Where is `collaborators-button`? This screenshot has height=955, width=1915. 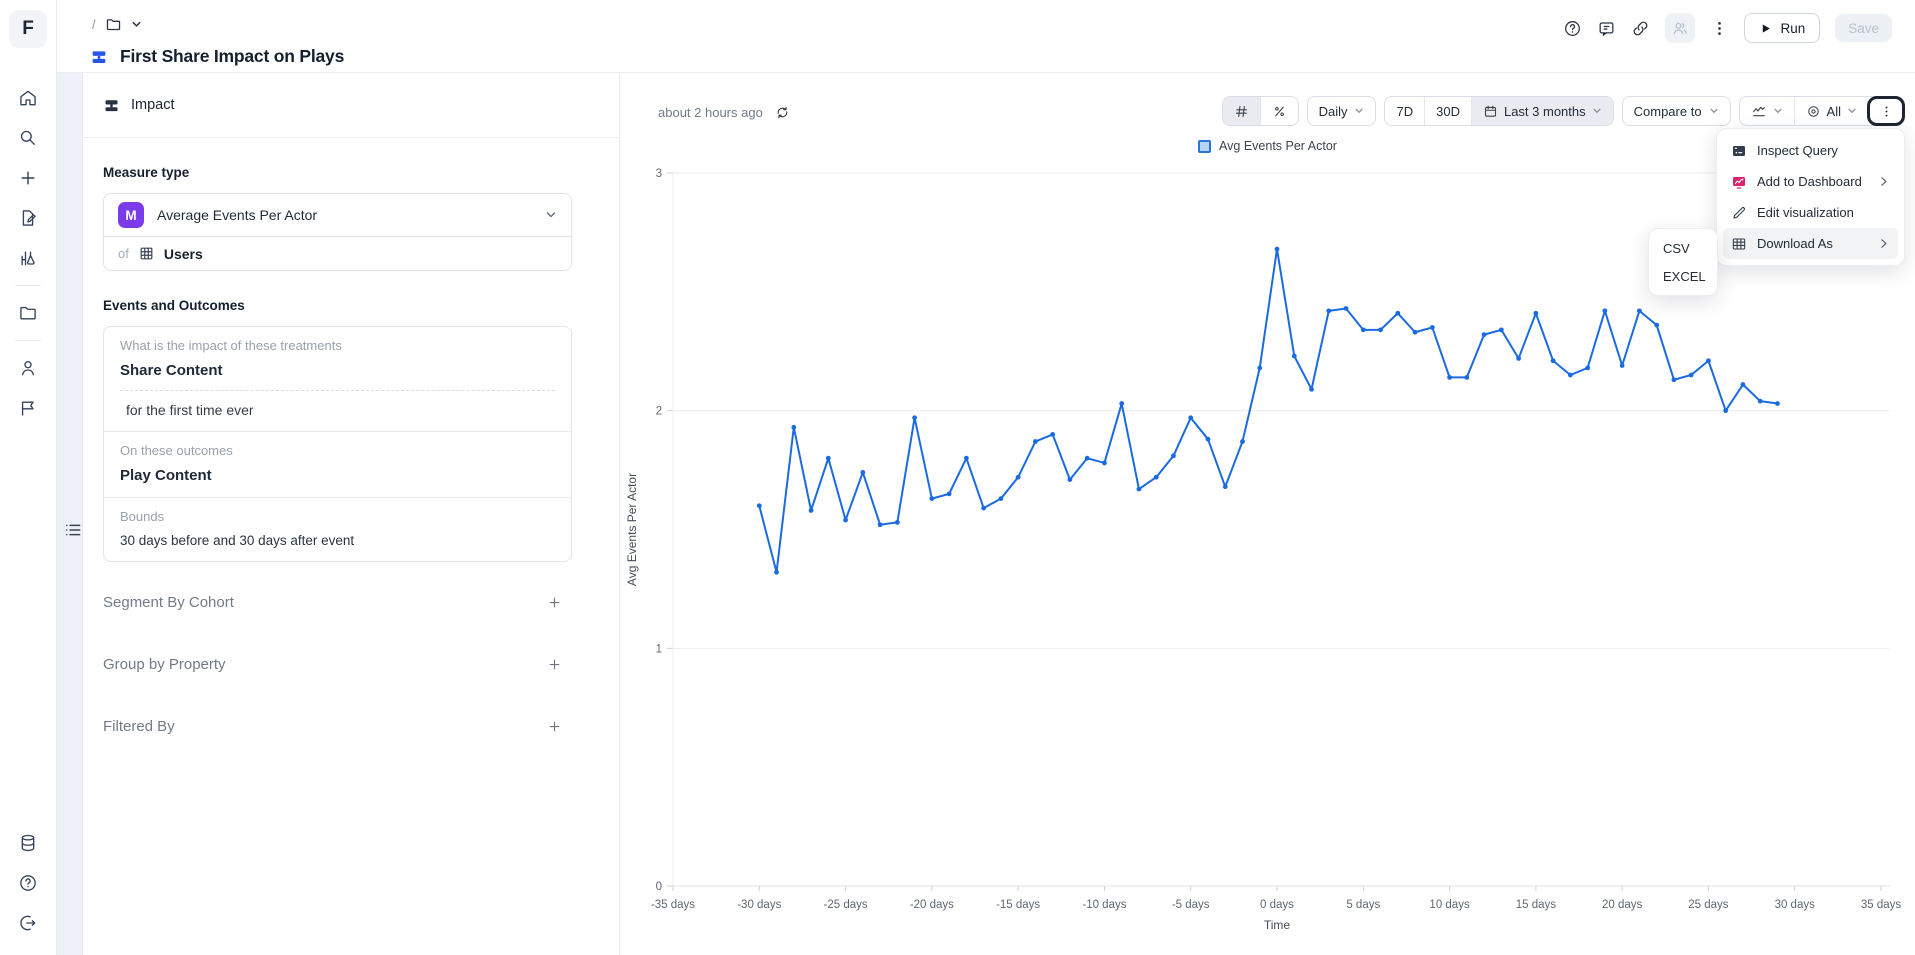
collaborators-button is located at coordinates (1680, 28).